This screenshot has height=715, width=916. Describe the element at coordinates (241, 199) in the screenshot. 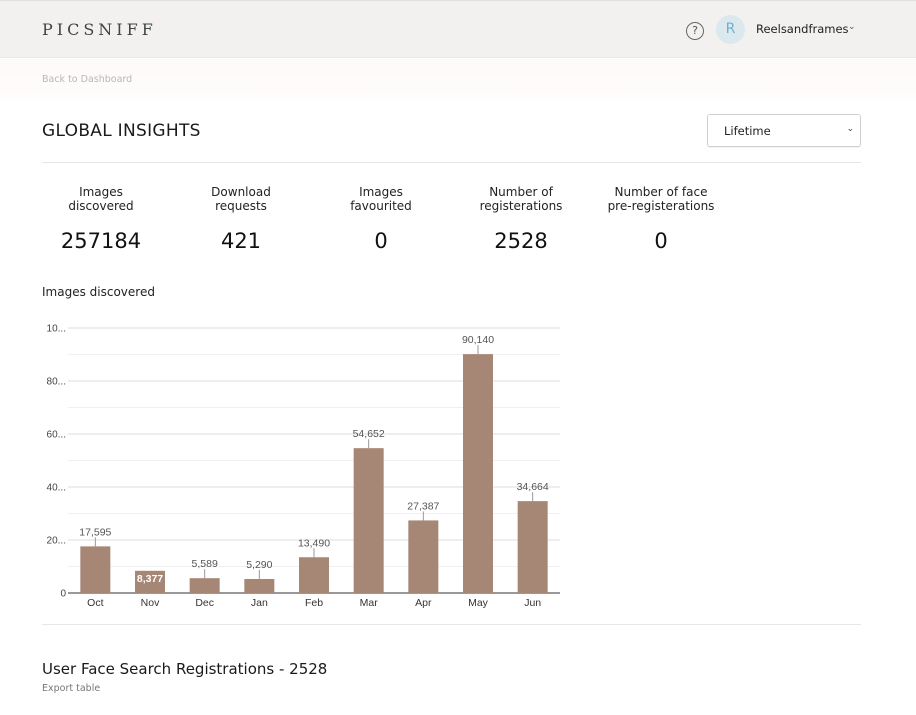

I see `stat-label: Download requests` at that location.